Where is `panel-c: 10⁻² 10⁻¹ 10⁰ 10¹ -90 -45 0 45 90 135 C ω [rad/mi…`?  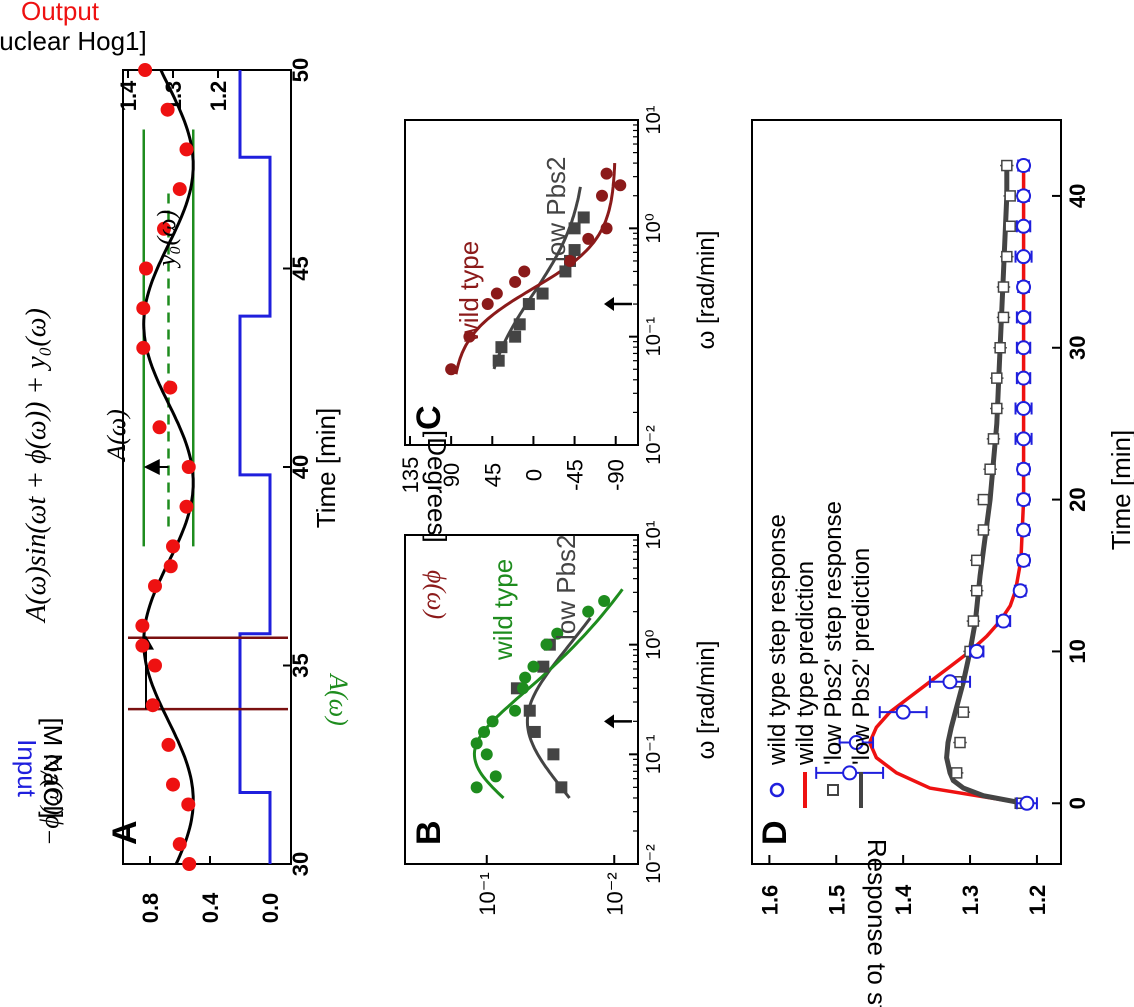
panel-c: 10⁻² 10⁻¹ 10⁰ 10¹ -90 -45 0 45 90 135 C ω [rad/mi… is located at coordinates (559, 362).